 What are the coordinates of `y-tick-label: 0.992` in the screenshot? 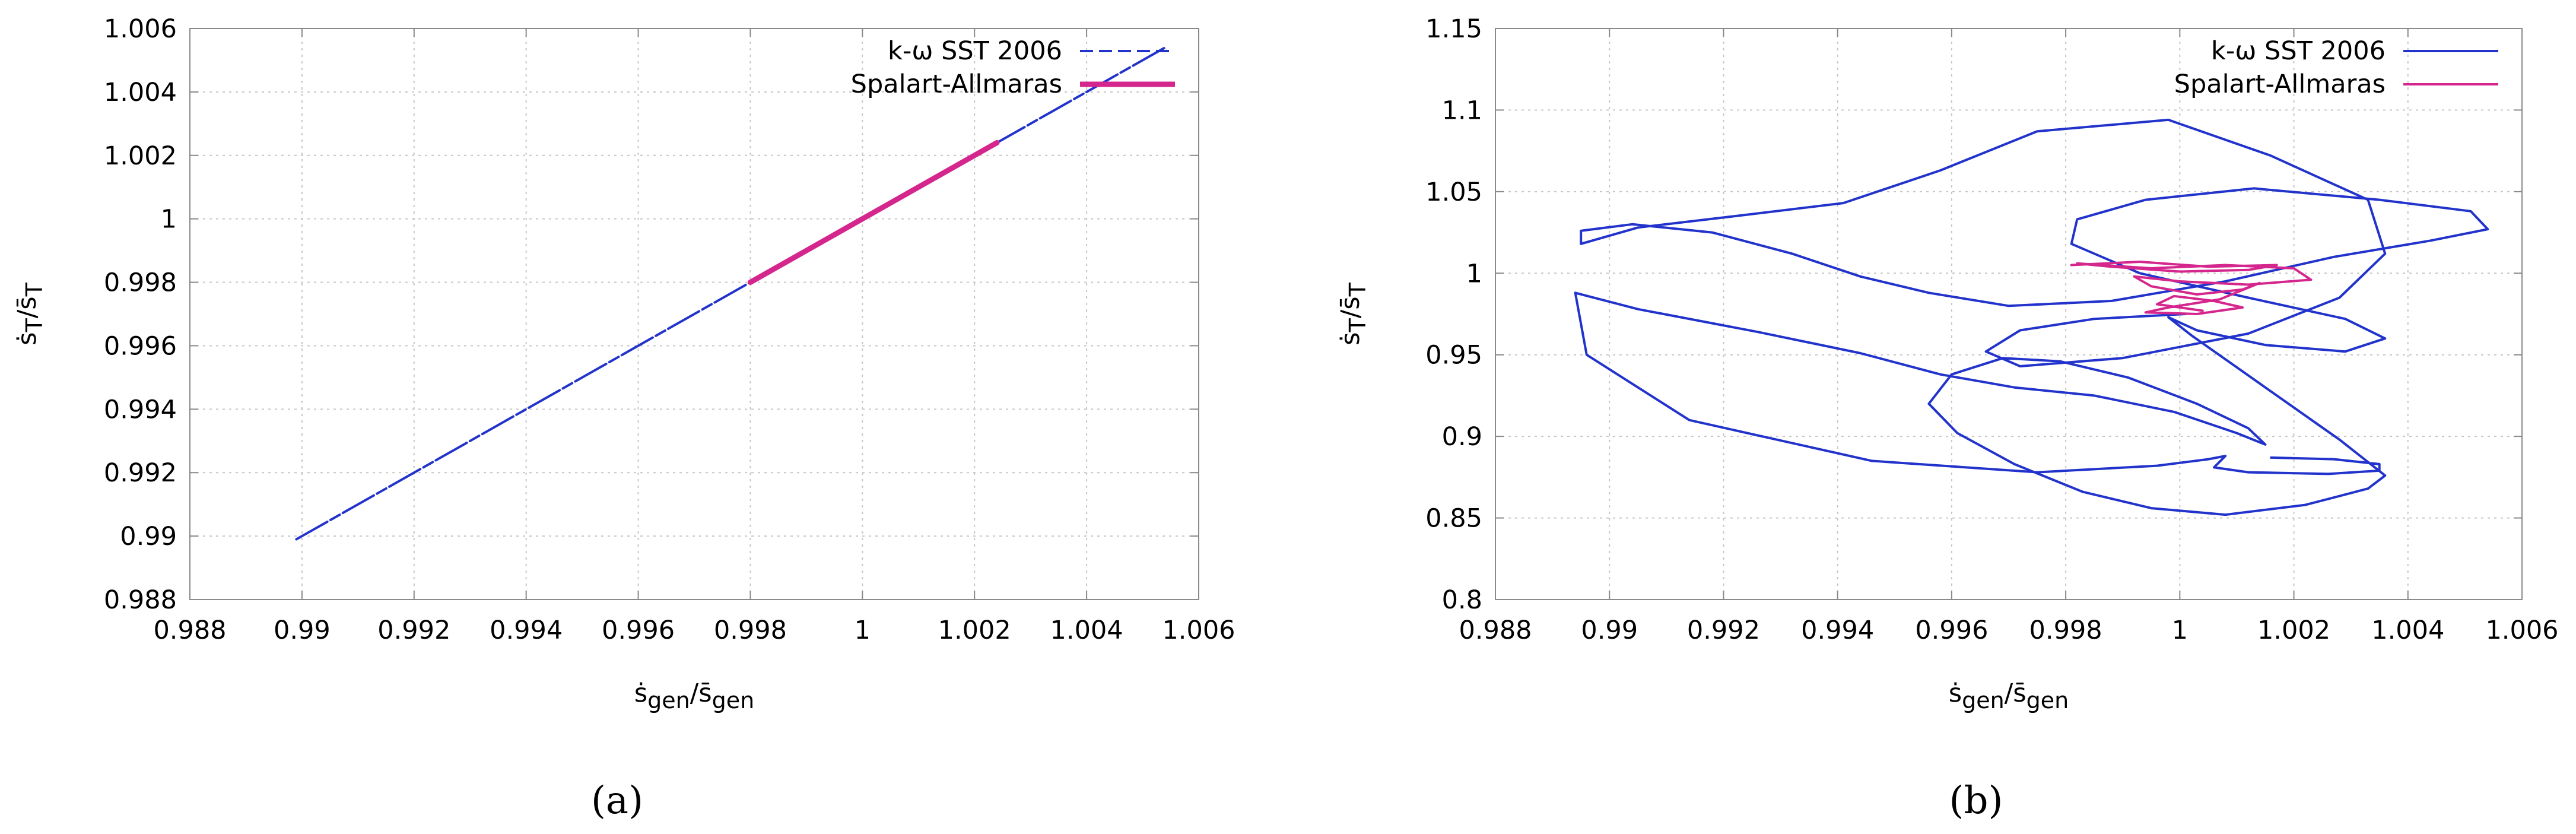 It's located at (140, 473).